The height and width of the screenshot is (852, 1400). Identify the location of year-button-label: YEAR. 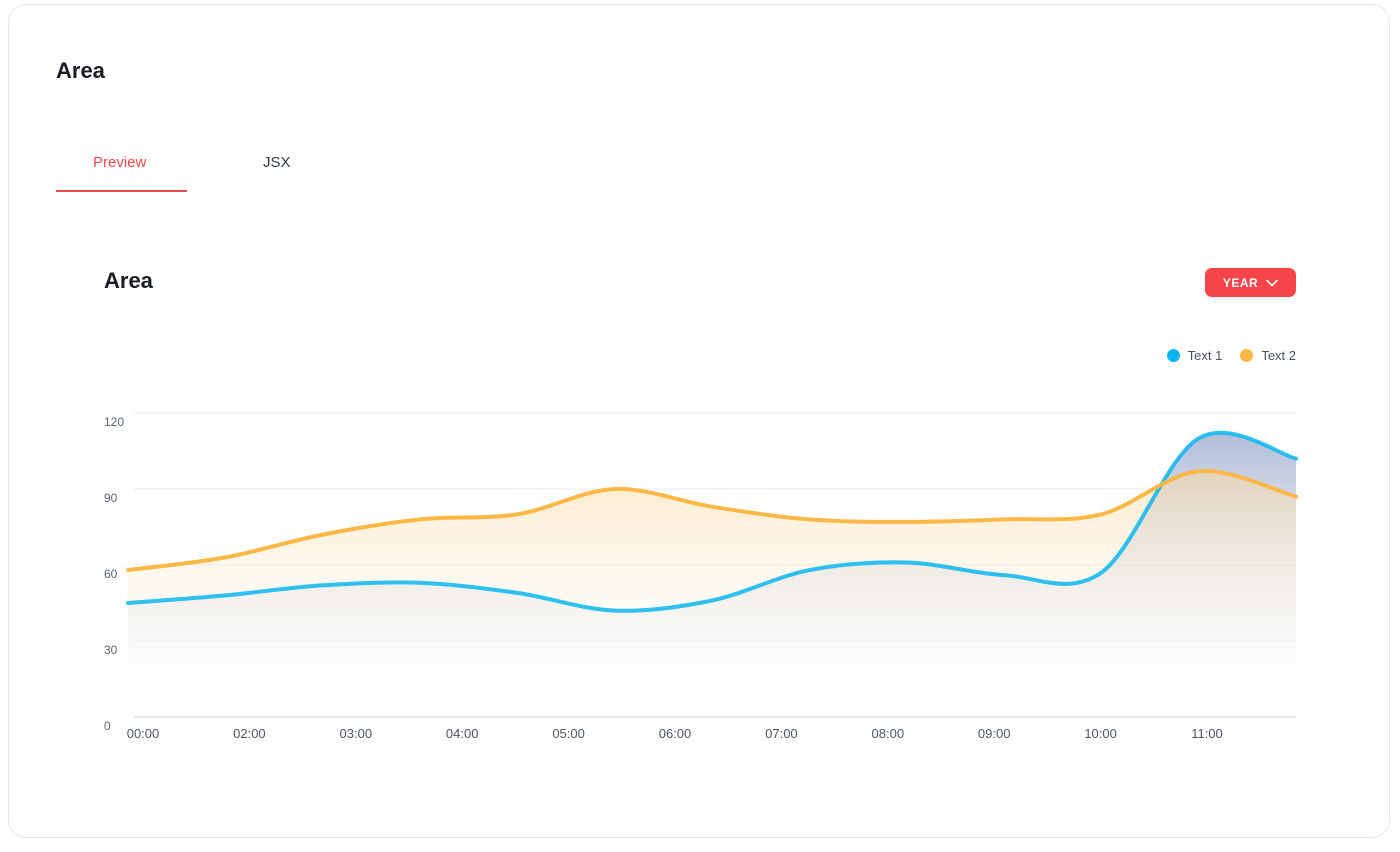
(1240, 282).